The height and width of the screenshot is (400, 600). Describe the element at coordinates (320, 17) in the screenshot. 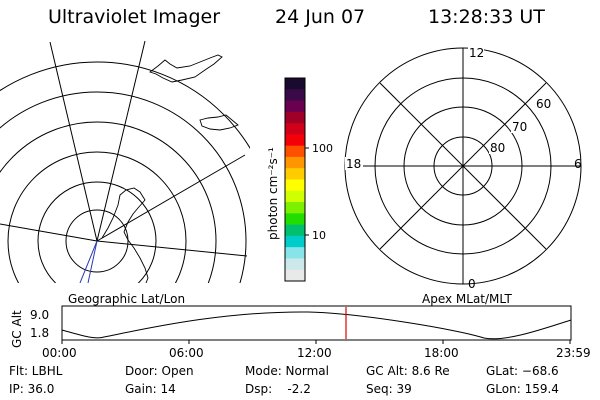

I see `date-label: 24 Jun 07` at that location.